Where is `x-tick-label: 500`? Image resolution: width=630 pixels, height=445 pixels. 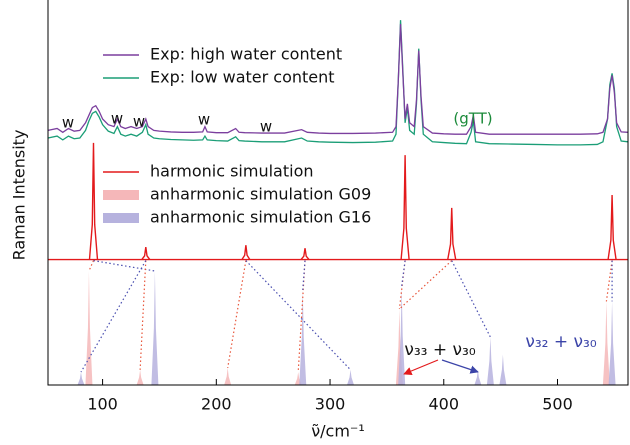
x-tick-label: 500 is located at coordinates (557, 404).